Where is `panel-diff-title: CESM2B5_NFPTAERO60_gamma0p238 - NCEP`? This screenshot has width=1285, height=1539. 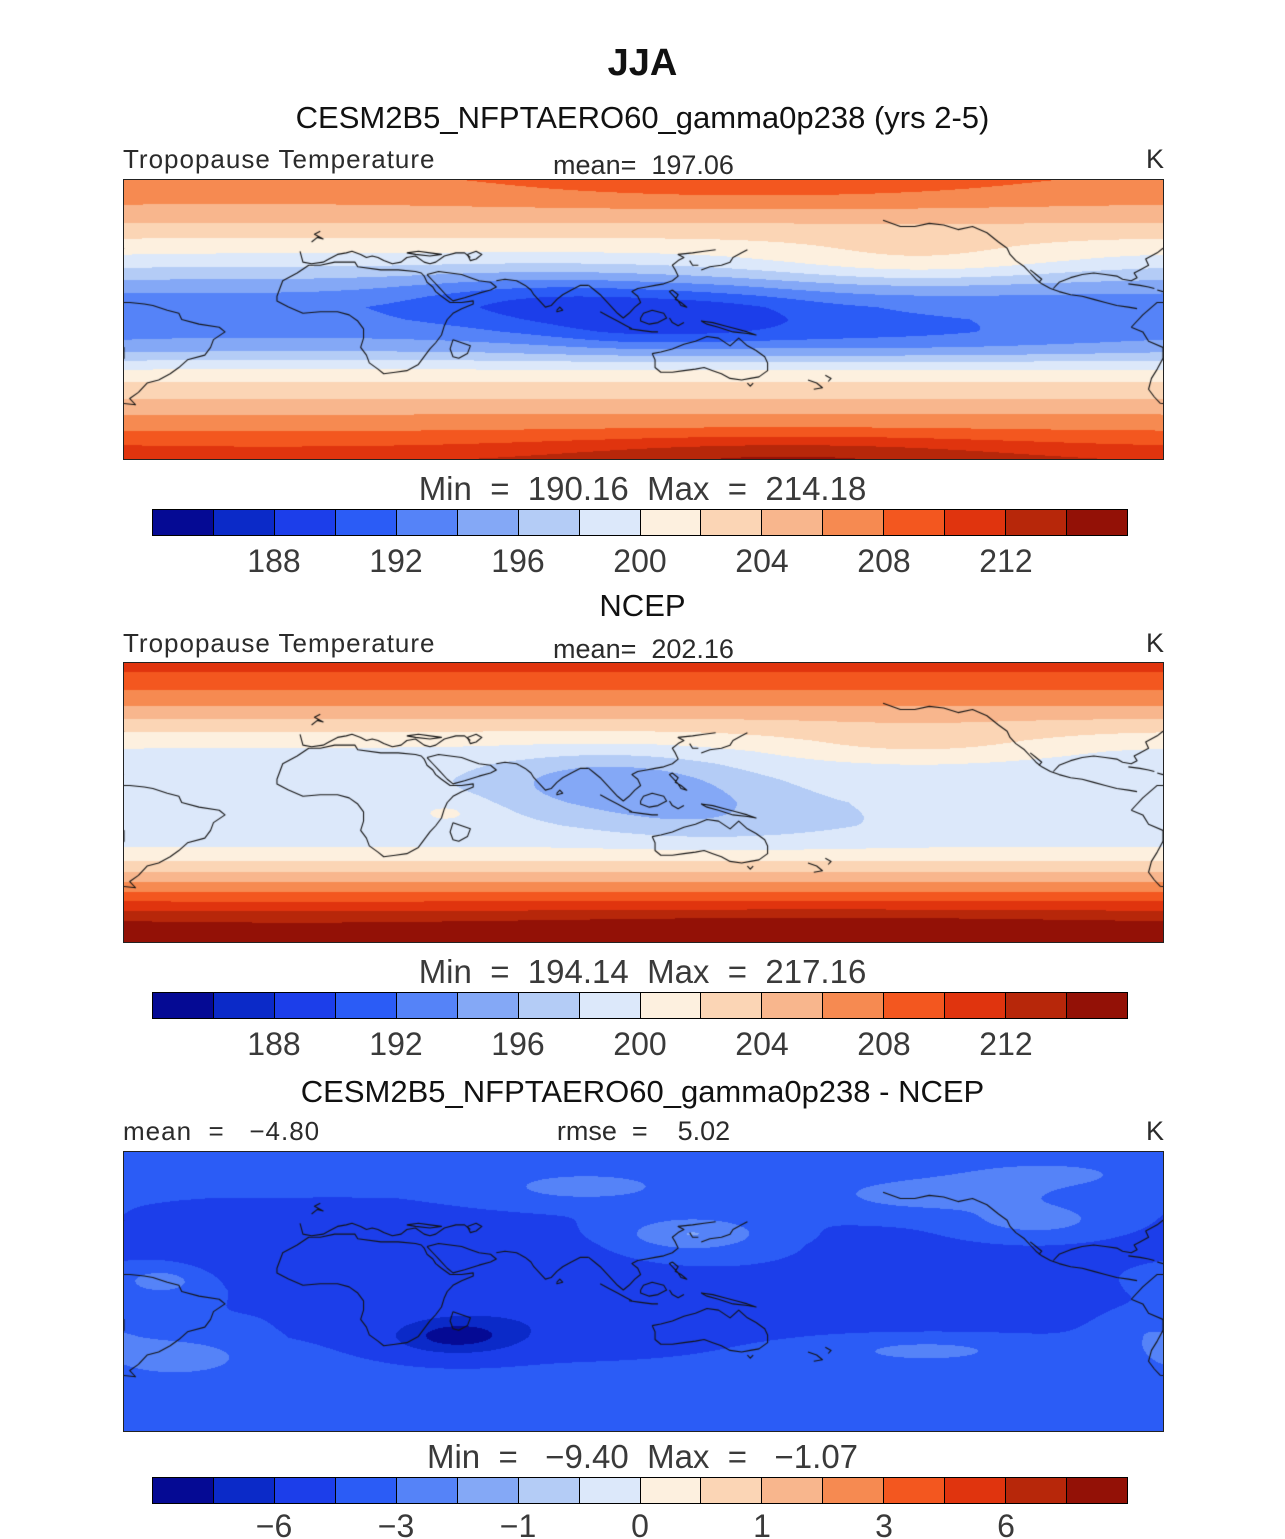
panel-diff-title: CESM2B5_NFPTAERO60_gamma0p238 - NCEP is located at coordinates (642, 1091).